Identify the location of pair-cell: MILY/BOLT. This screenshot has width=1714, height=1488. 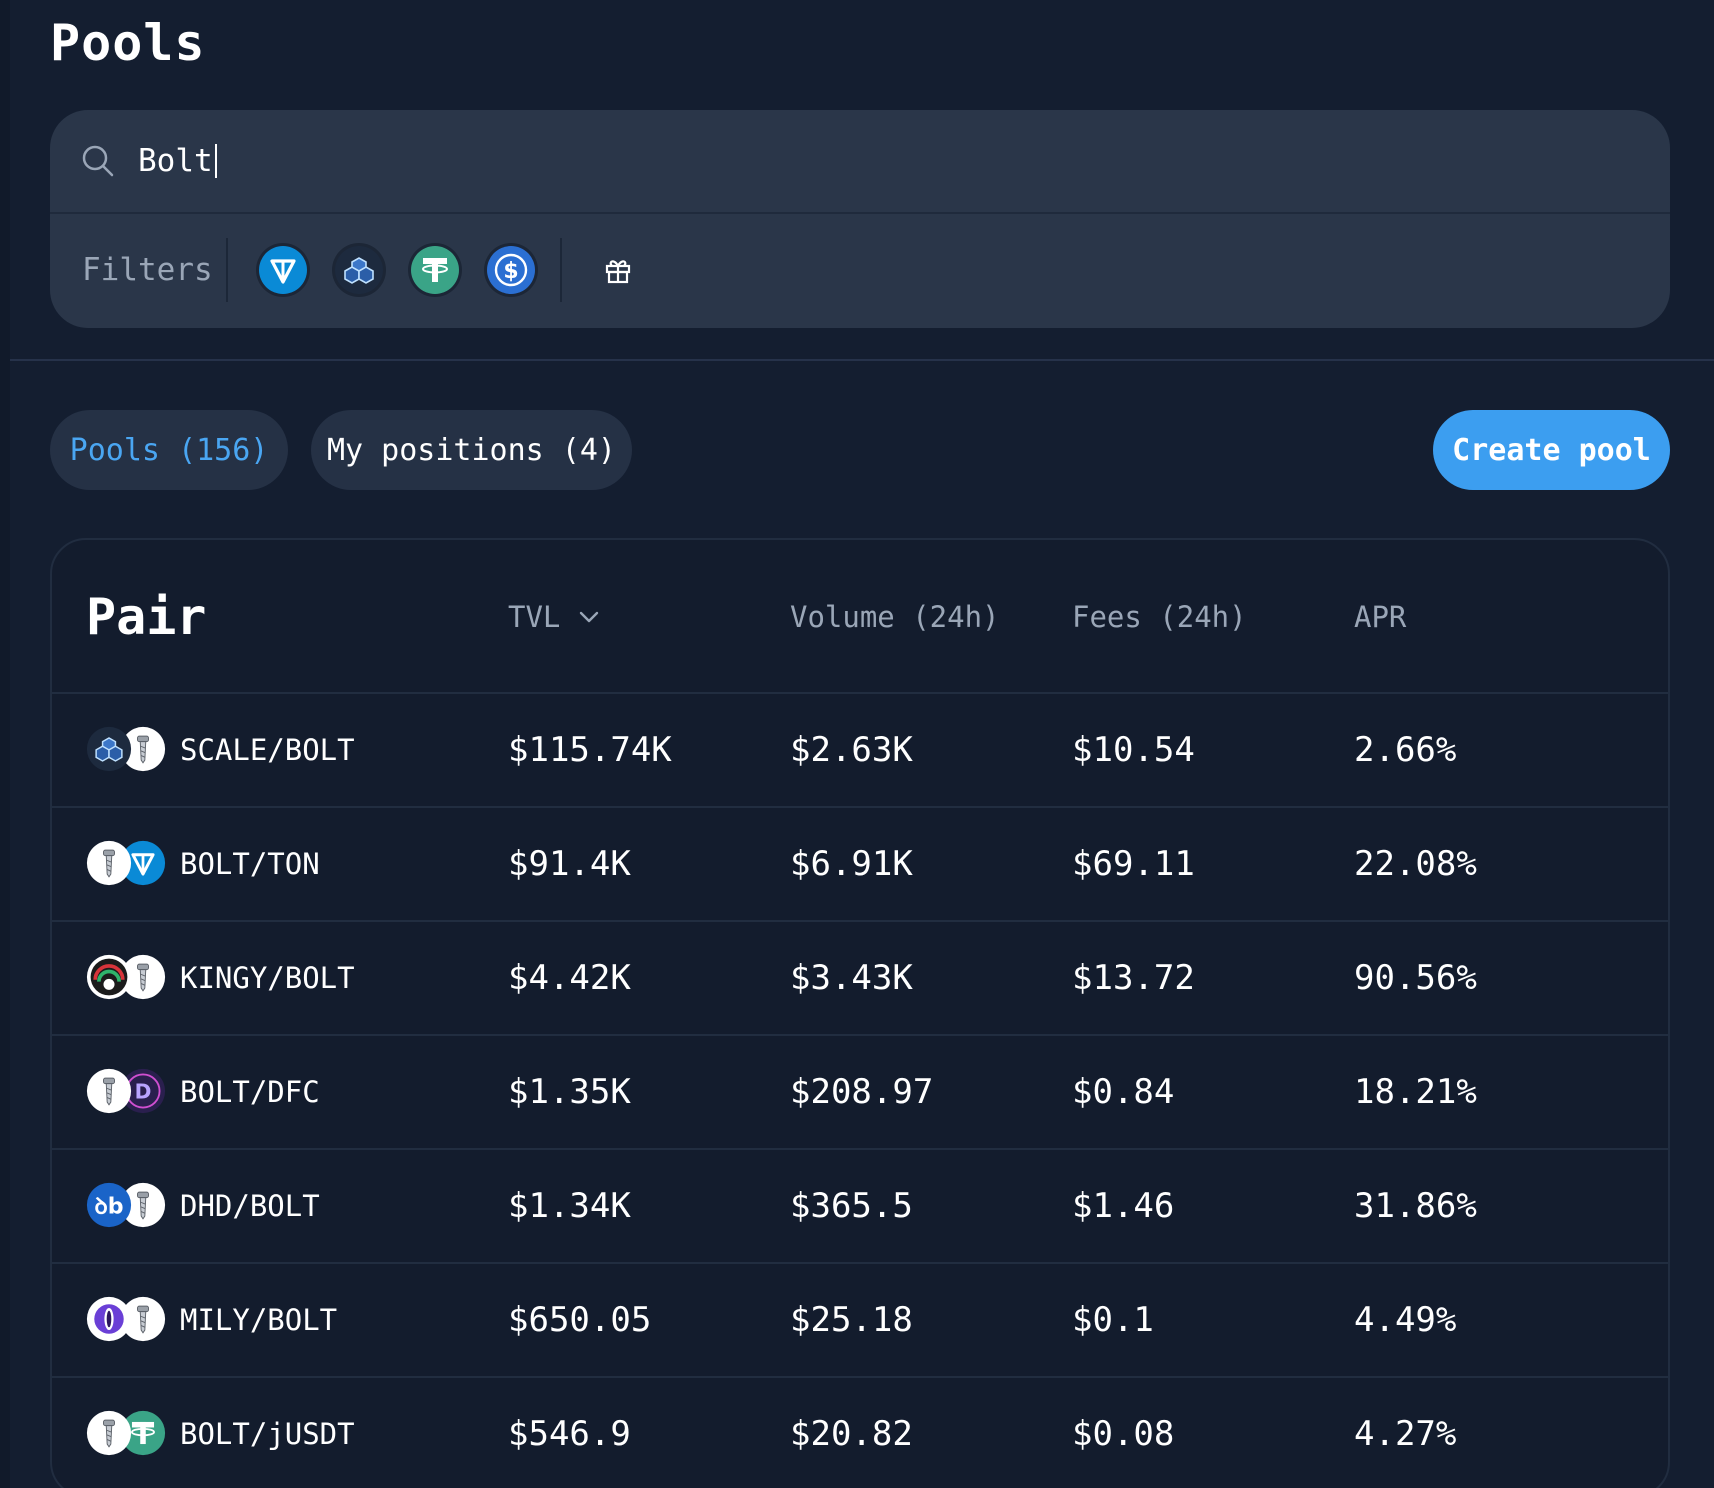
(211, 1320).